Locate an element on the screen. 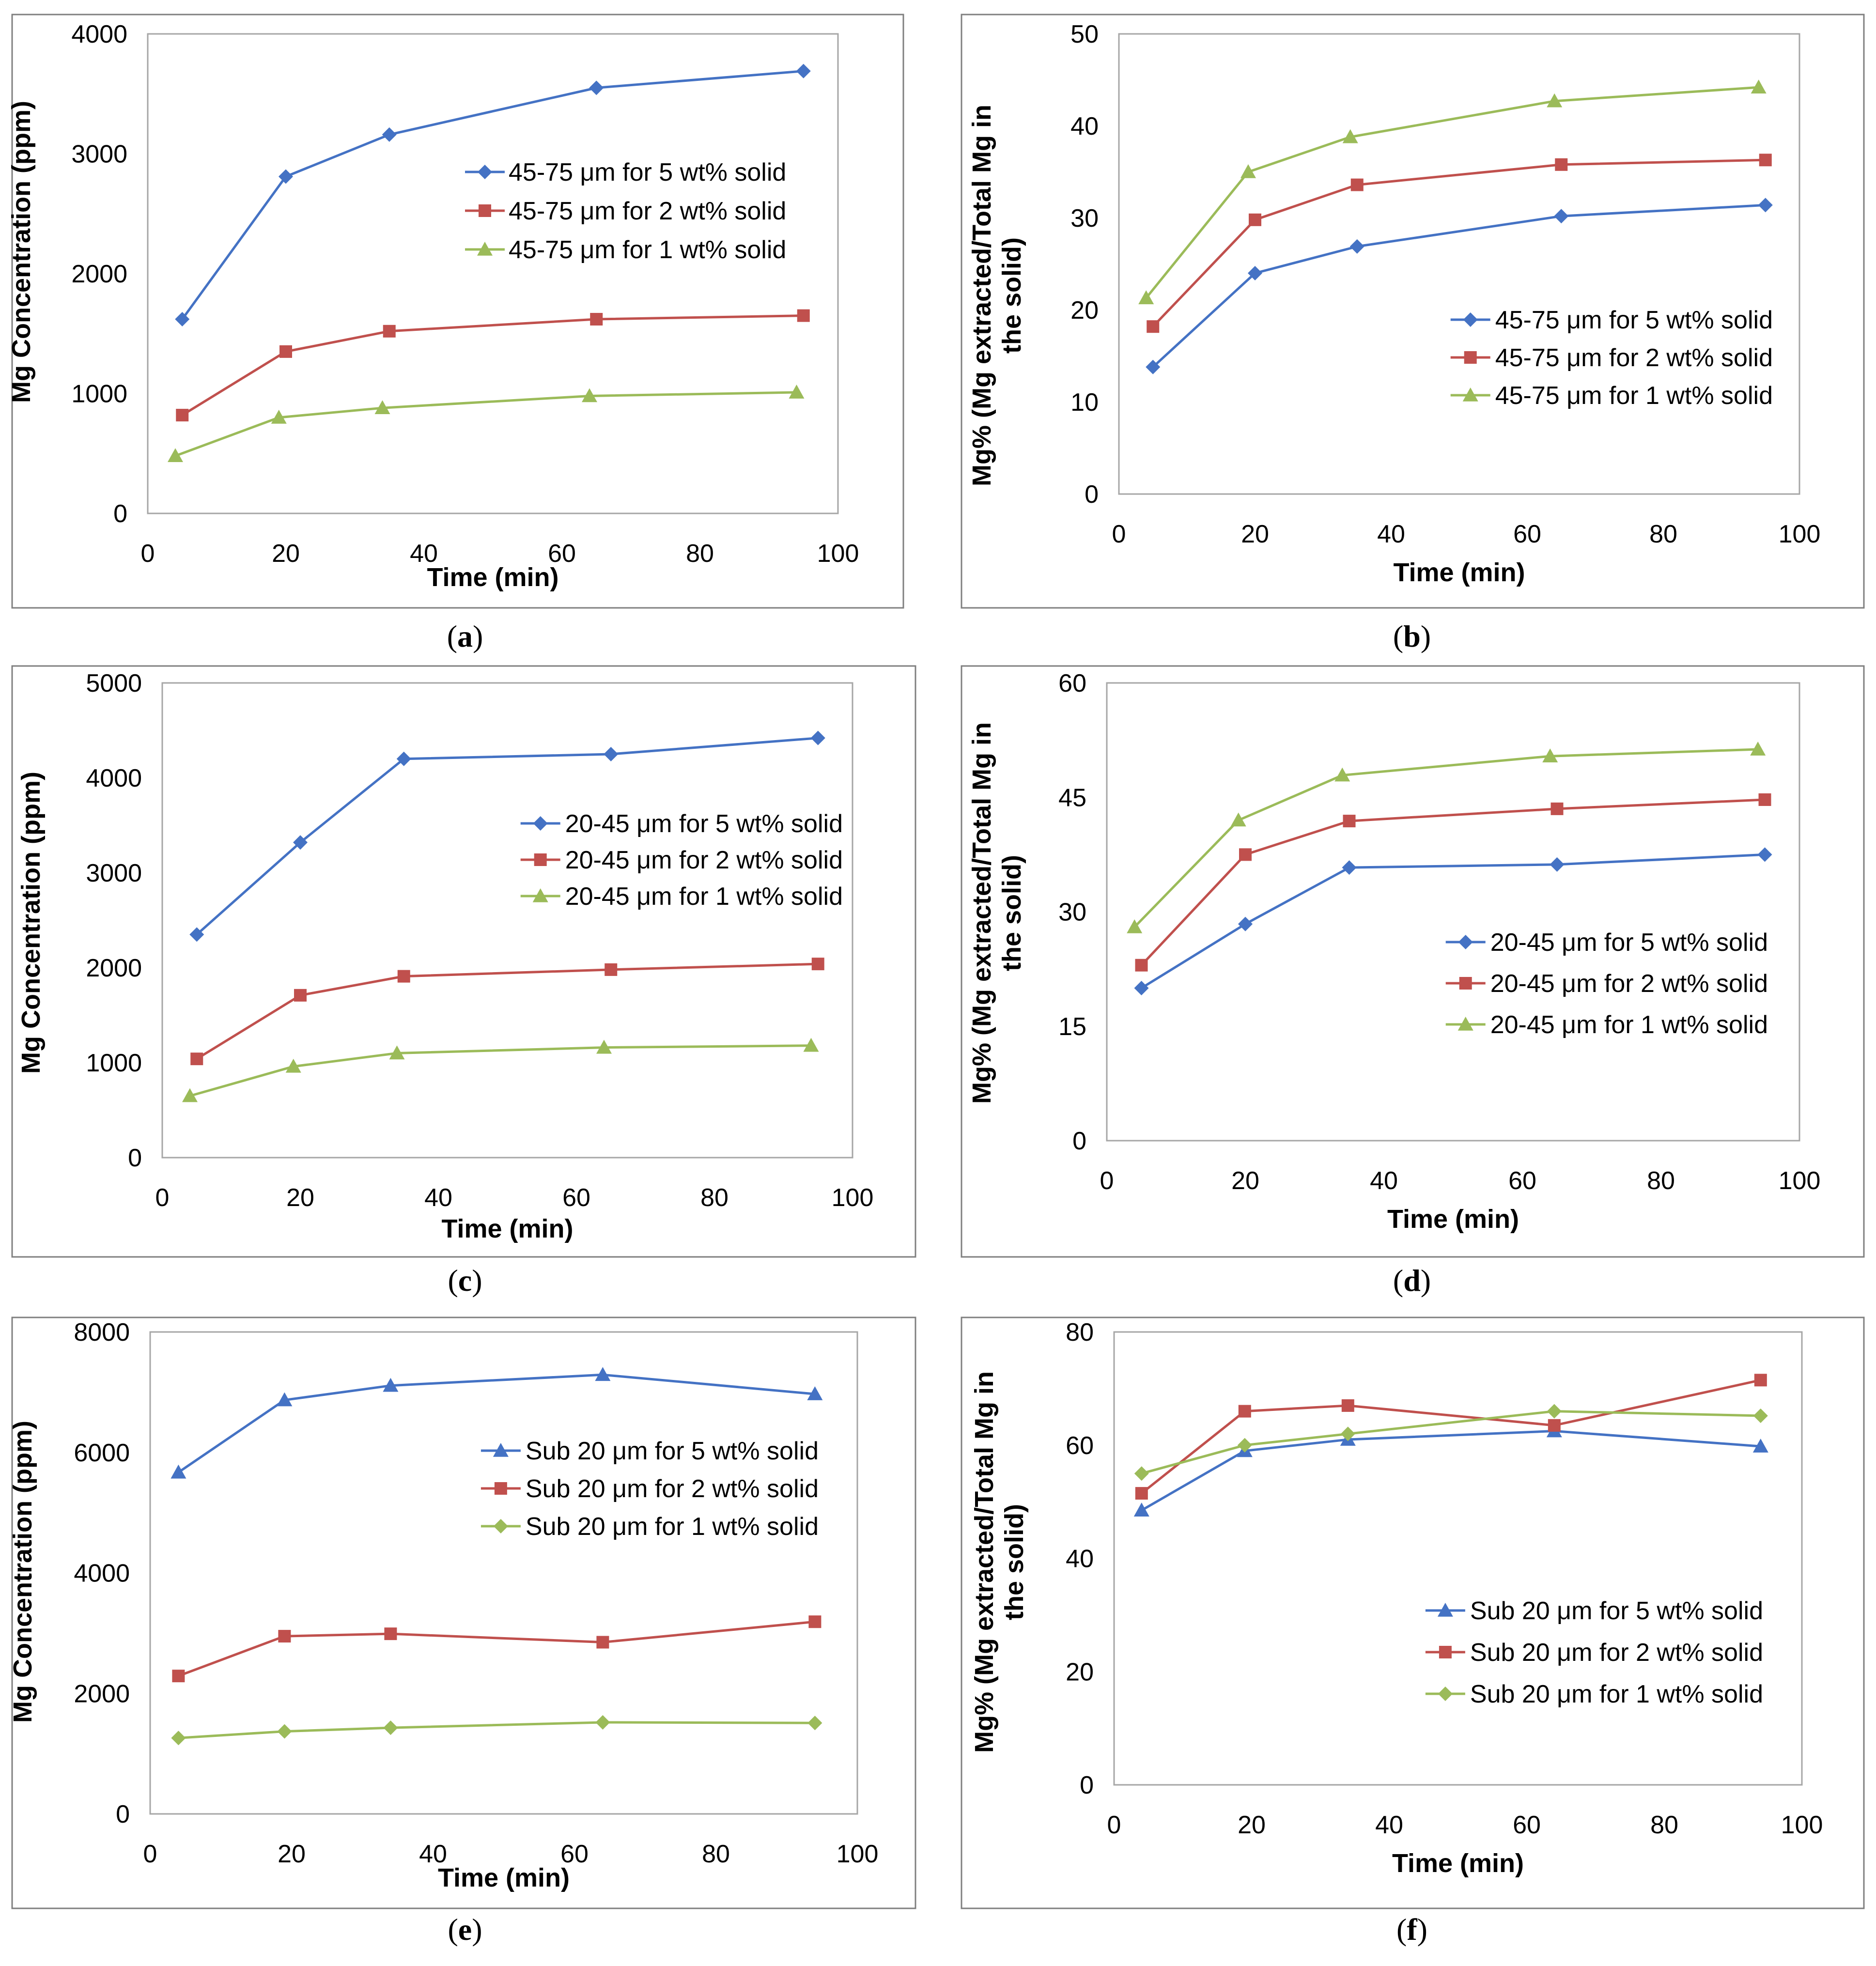 This screenshot has width=1876, height=1966. legend-label: 45-75 μm for 2 wt% solid is located at coordinates (1634, 358).